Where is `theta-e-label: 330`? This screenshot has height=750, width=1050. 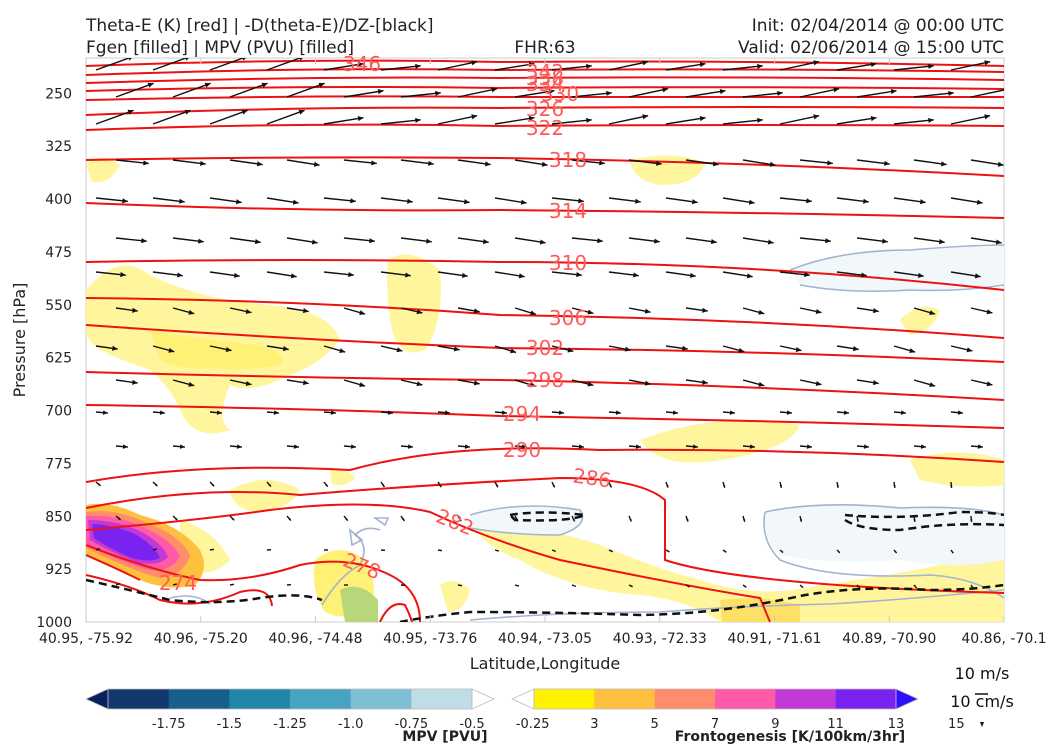 theta-e-label: 330 is located at coordinates (560, 94).